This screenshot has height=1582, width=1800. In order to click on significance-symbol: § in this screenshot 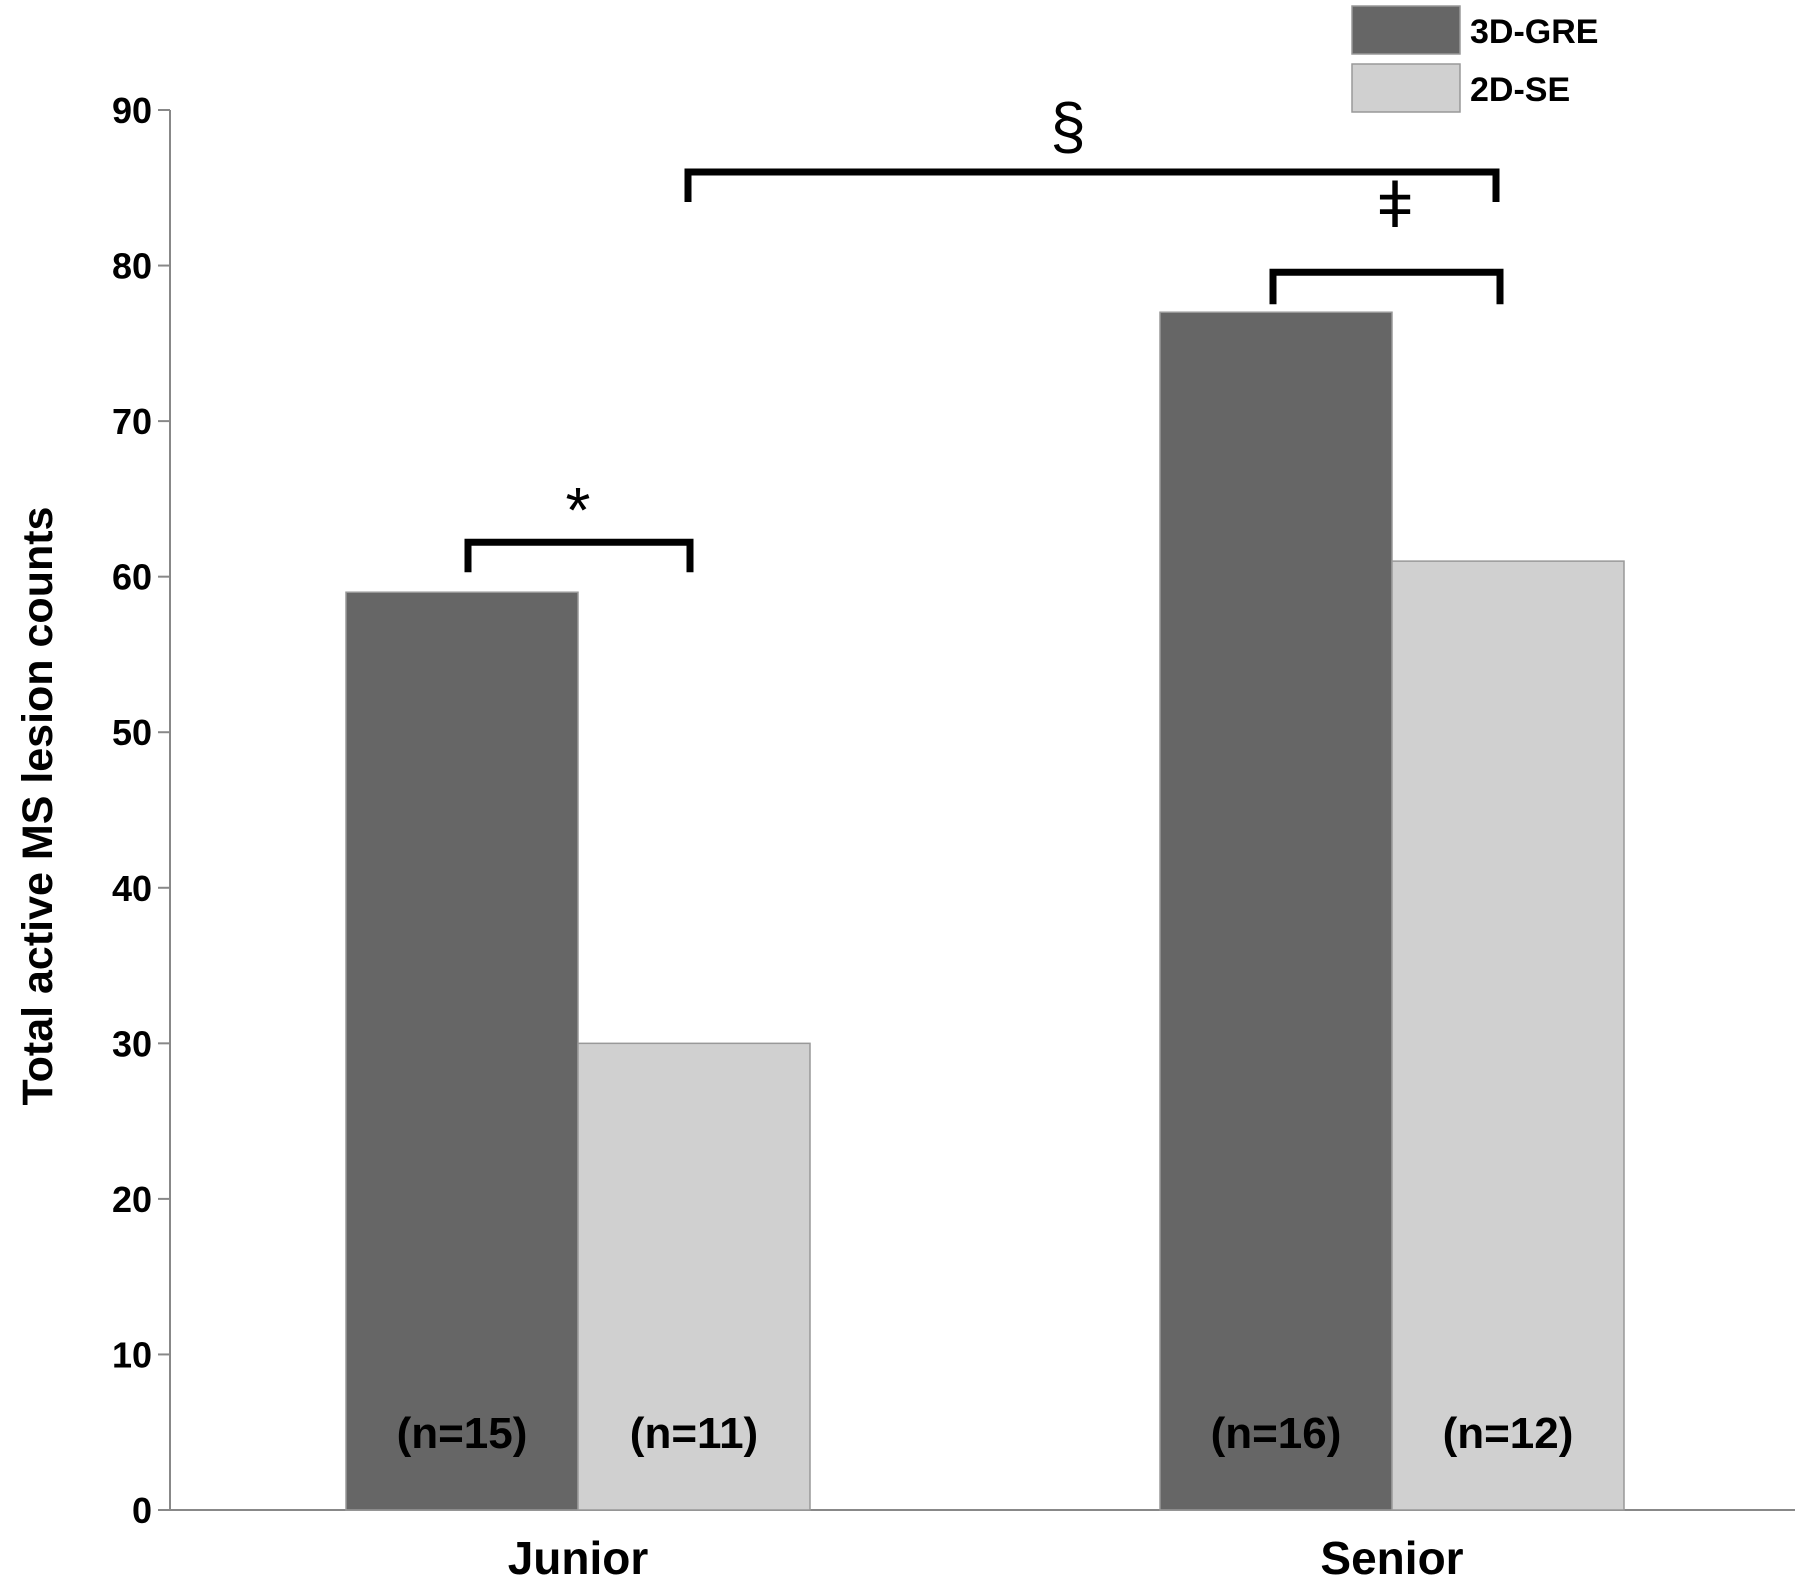, I will do `click(1068, 126)`.